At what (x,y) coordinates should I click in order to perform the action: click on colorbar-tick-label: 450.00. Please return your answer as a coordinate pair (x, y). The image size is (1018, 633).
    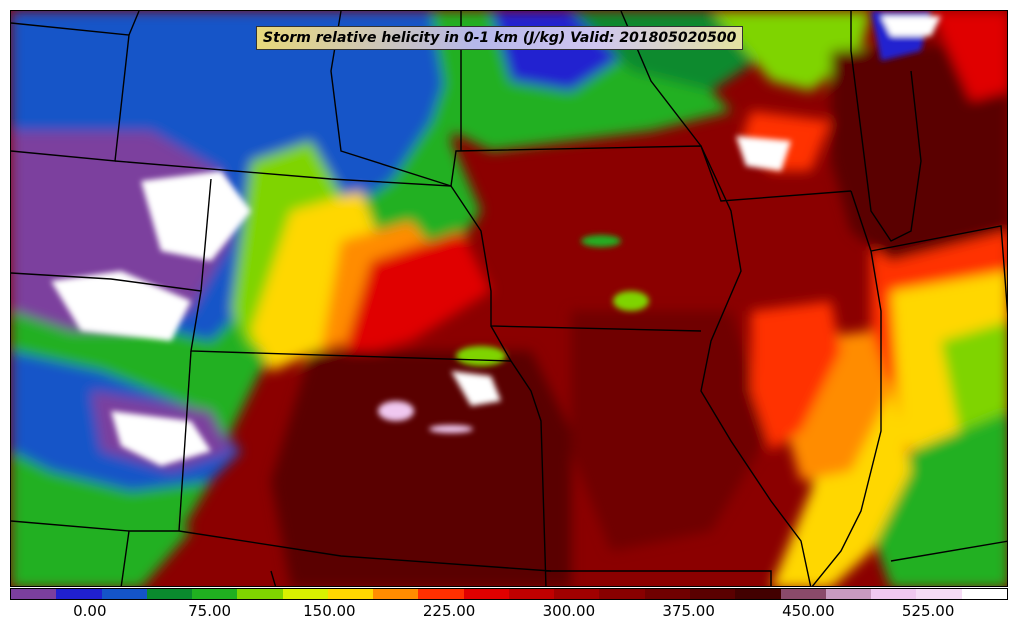
    Looking at the image, I should click on (808, 611).